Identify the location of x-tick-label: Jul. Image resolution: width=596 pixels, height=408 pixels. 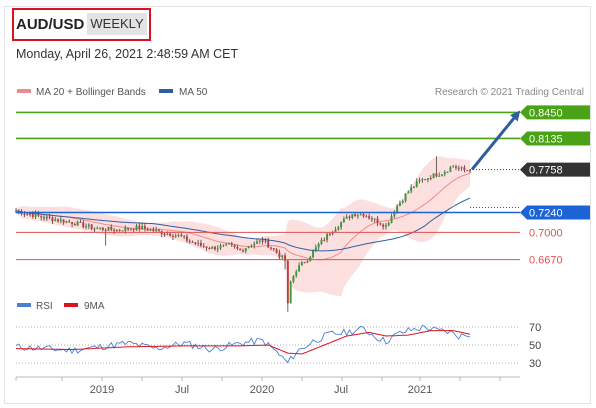
(182, 390).